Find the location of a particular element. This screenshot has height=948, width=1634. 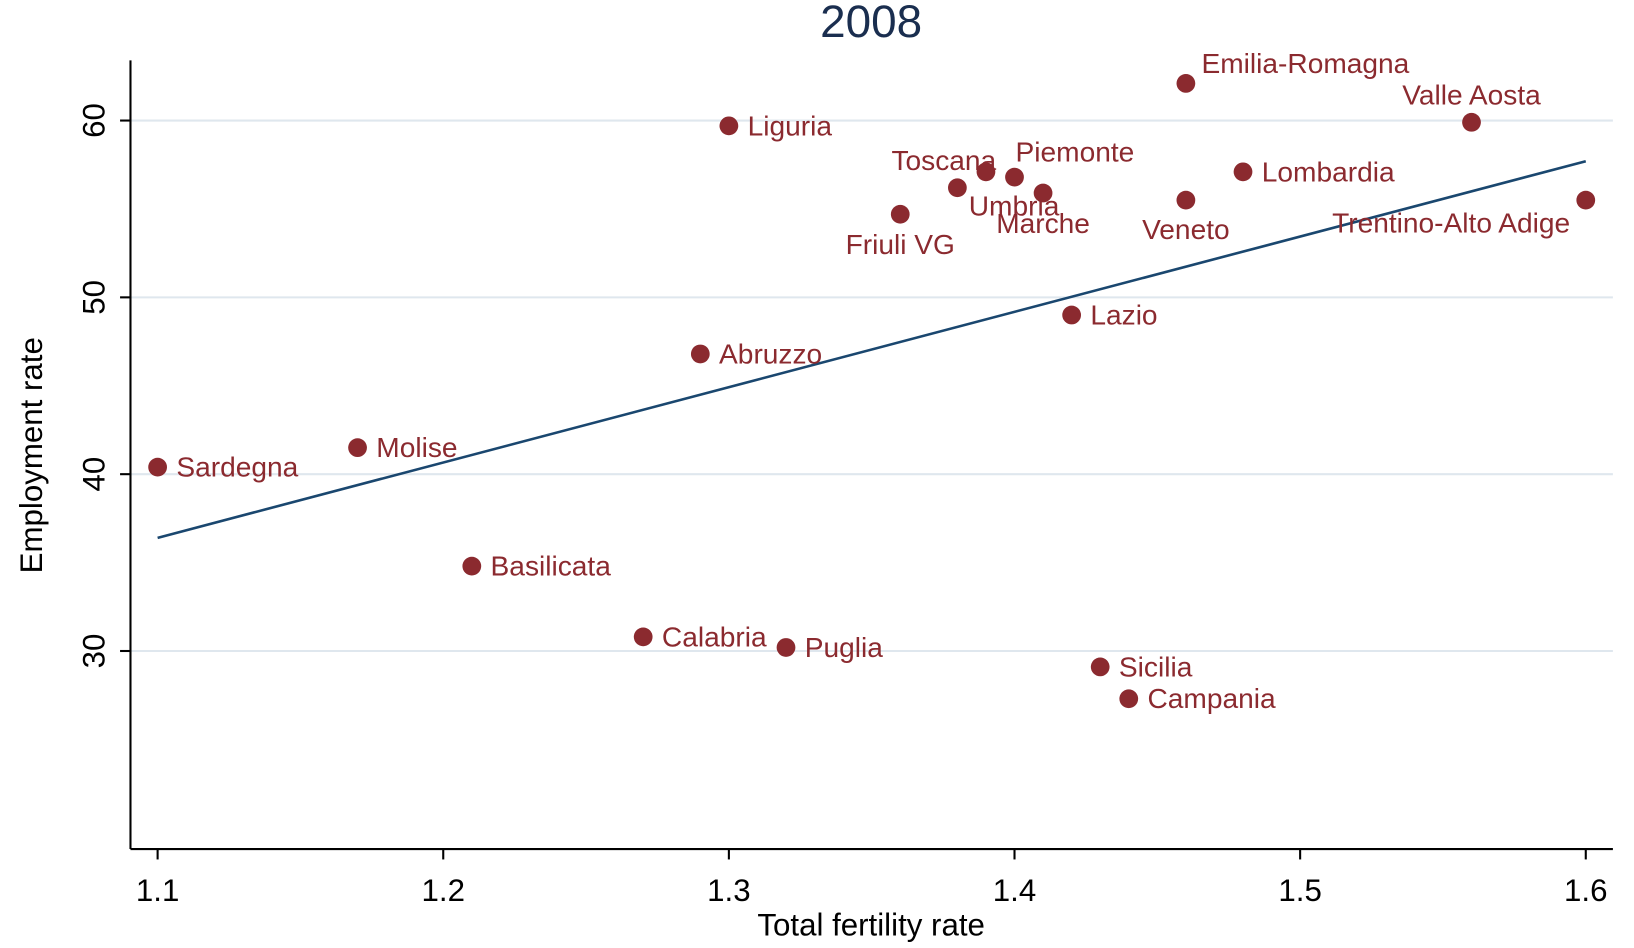

y-tick-label: 50 is located at coordinates (93, 297).